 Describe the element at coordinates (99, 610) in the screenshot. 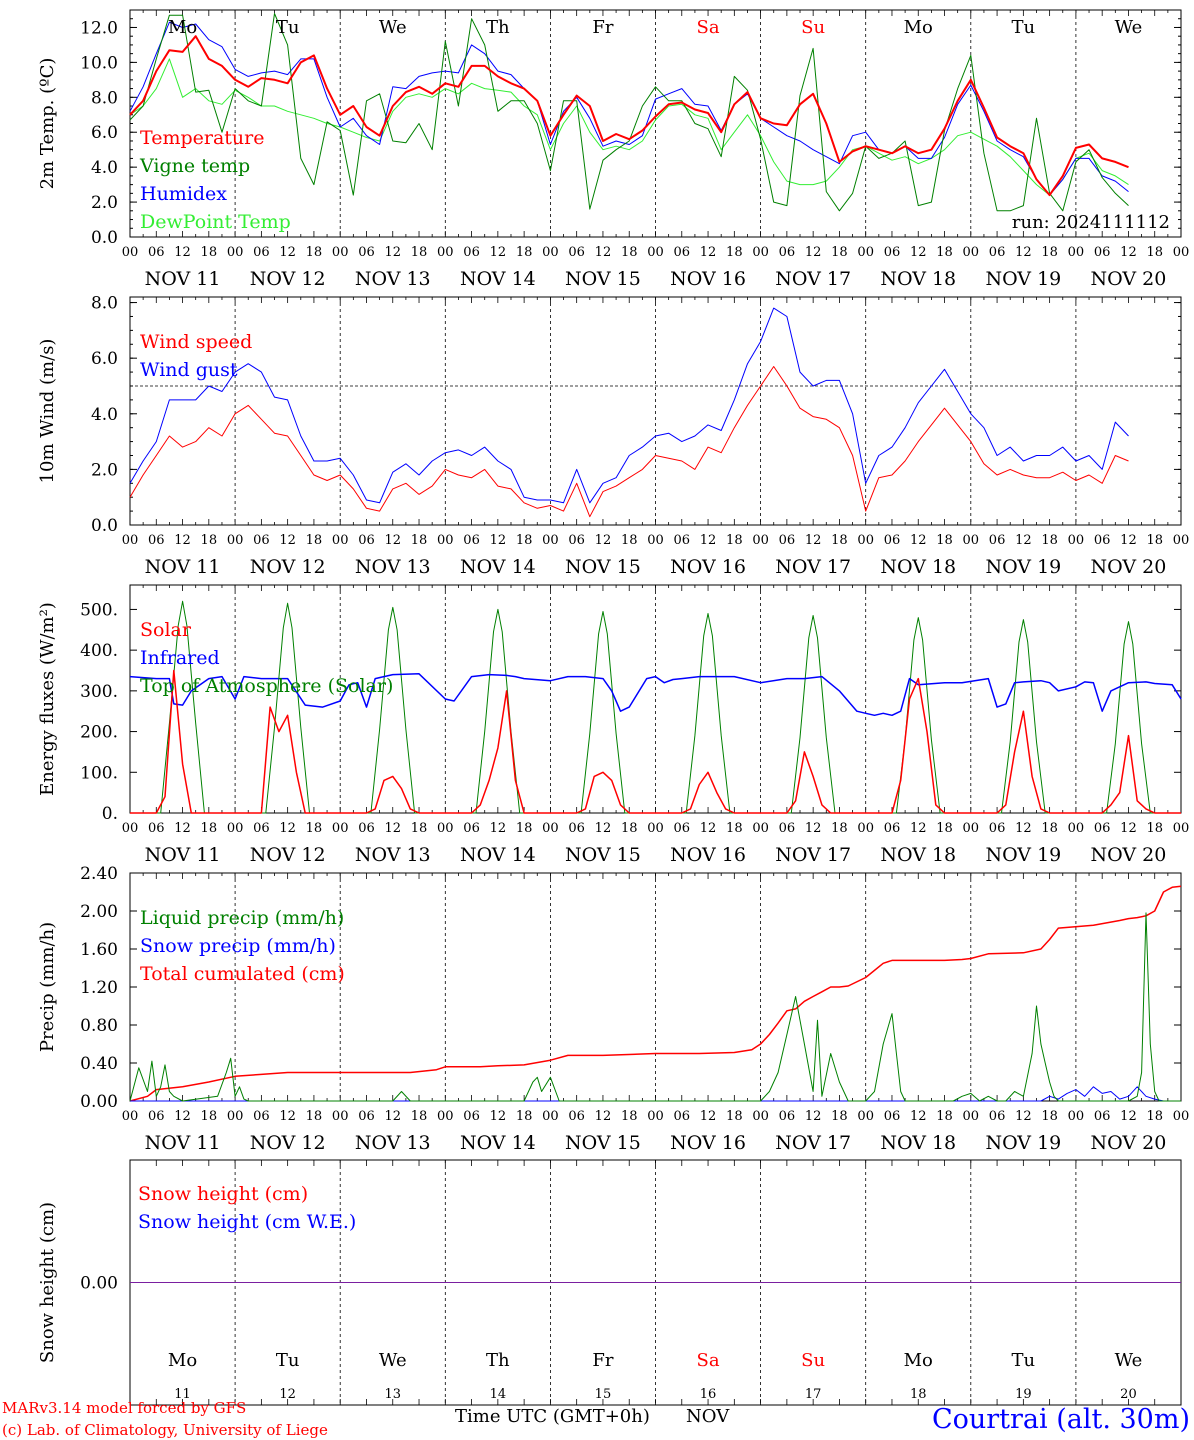

I see `y-tick-label: 500.` at that location.